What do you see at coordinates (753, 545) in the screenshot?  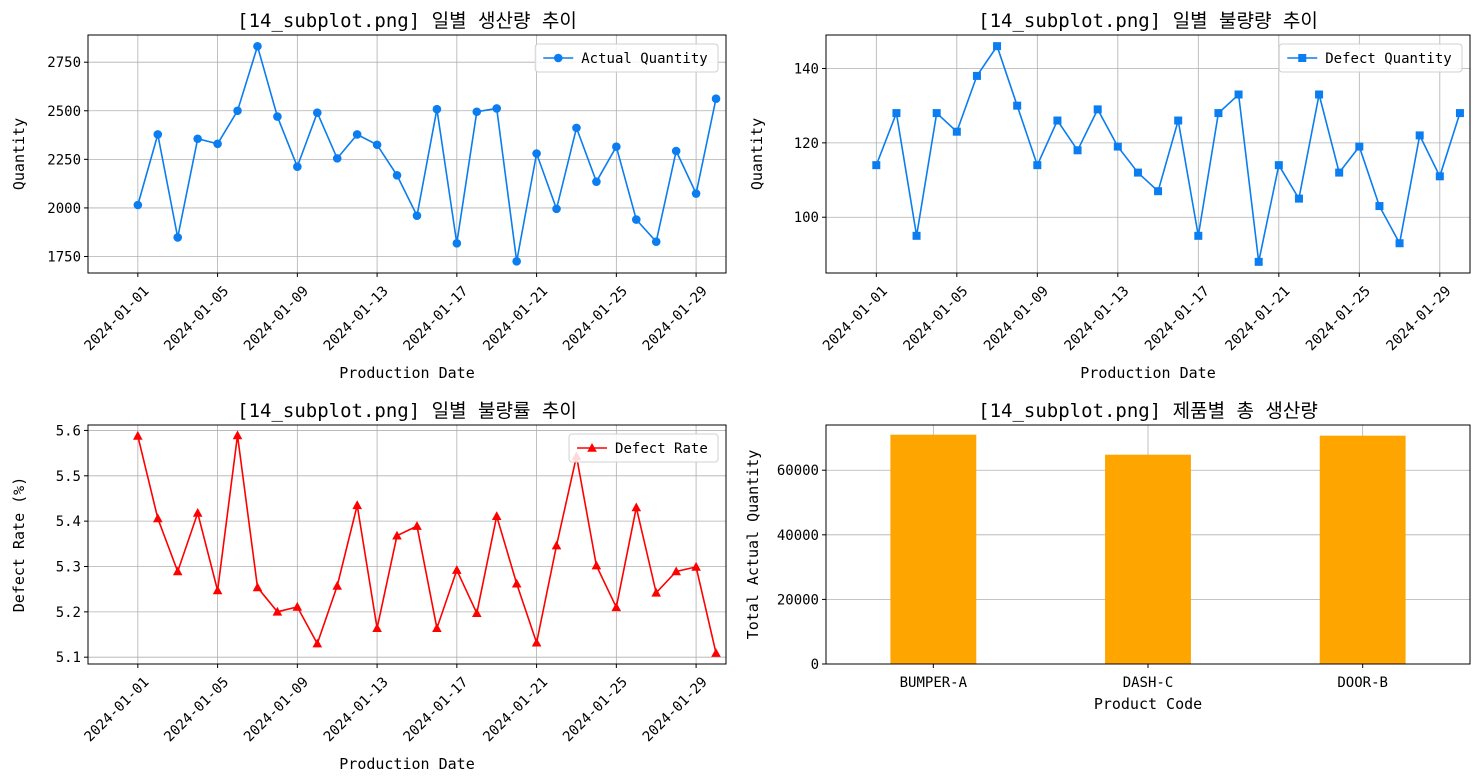 I see `y-axis-label: Total Actual Quantity` at bounding box center [753, 545].